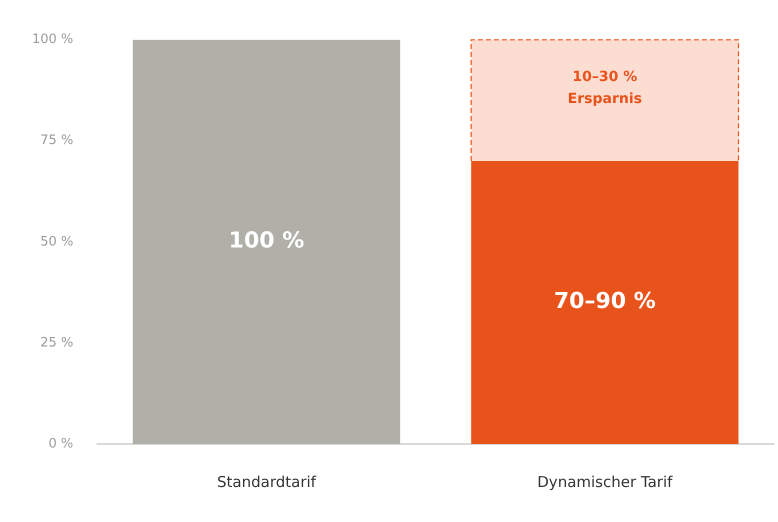 The height and width of the screenshot is (522, 778). Describe the element at coordinates (267, 481) in the screenshot. I see `x-tick-label: Standardtarif` at that location.